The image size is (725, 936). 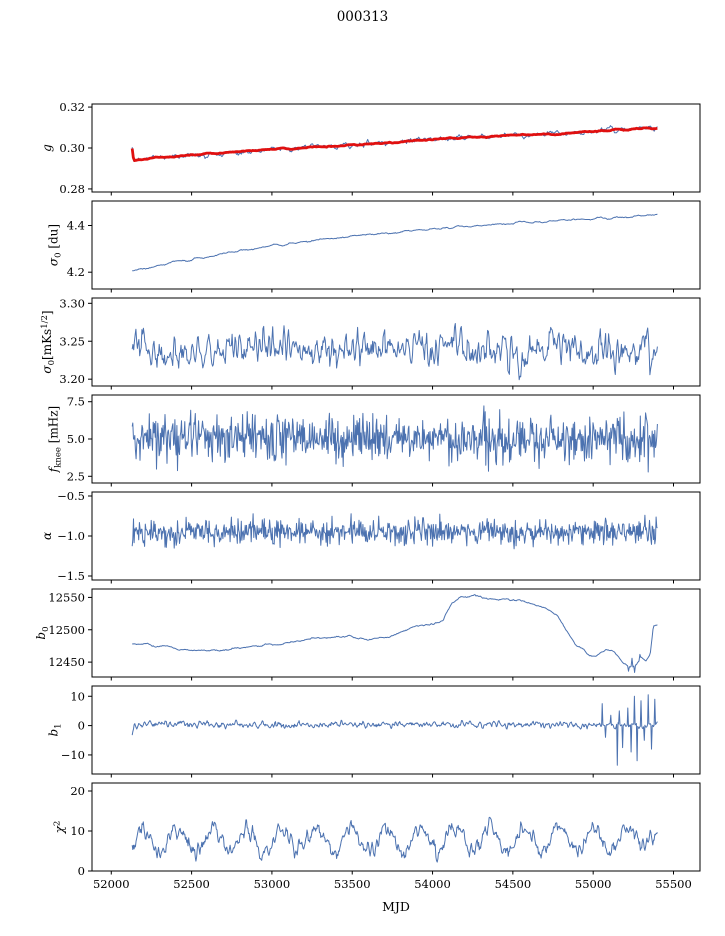 What do you see at coordinates (71, 496) in the screenshot?
I see `y-tick-label: −0.5` at bounding box center [71, 496].